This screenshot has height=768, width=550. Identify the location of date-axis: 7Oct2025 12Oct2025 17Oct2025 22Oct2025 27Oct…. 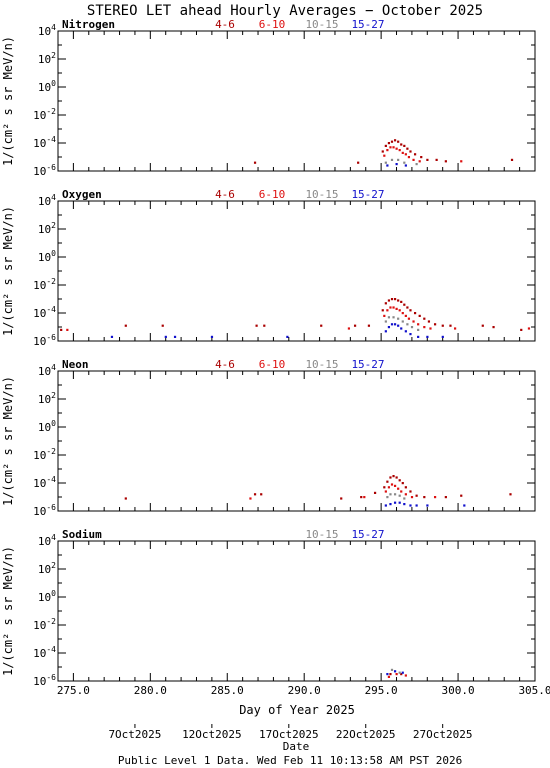
(290, 732).